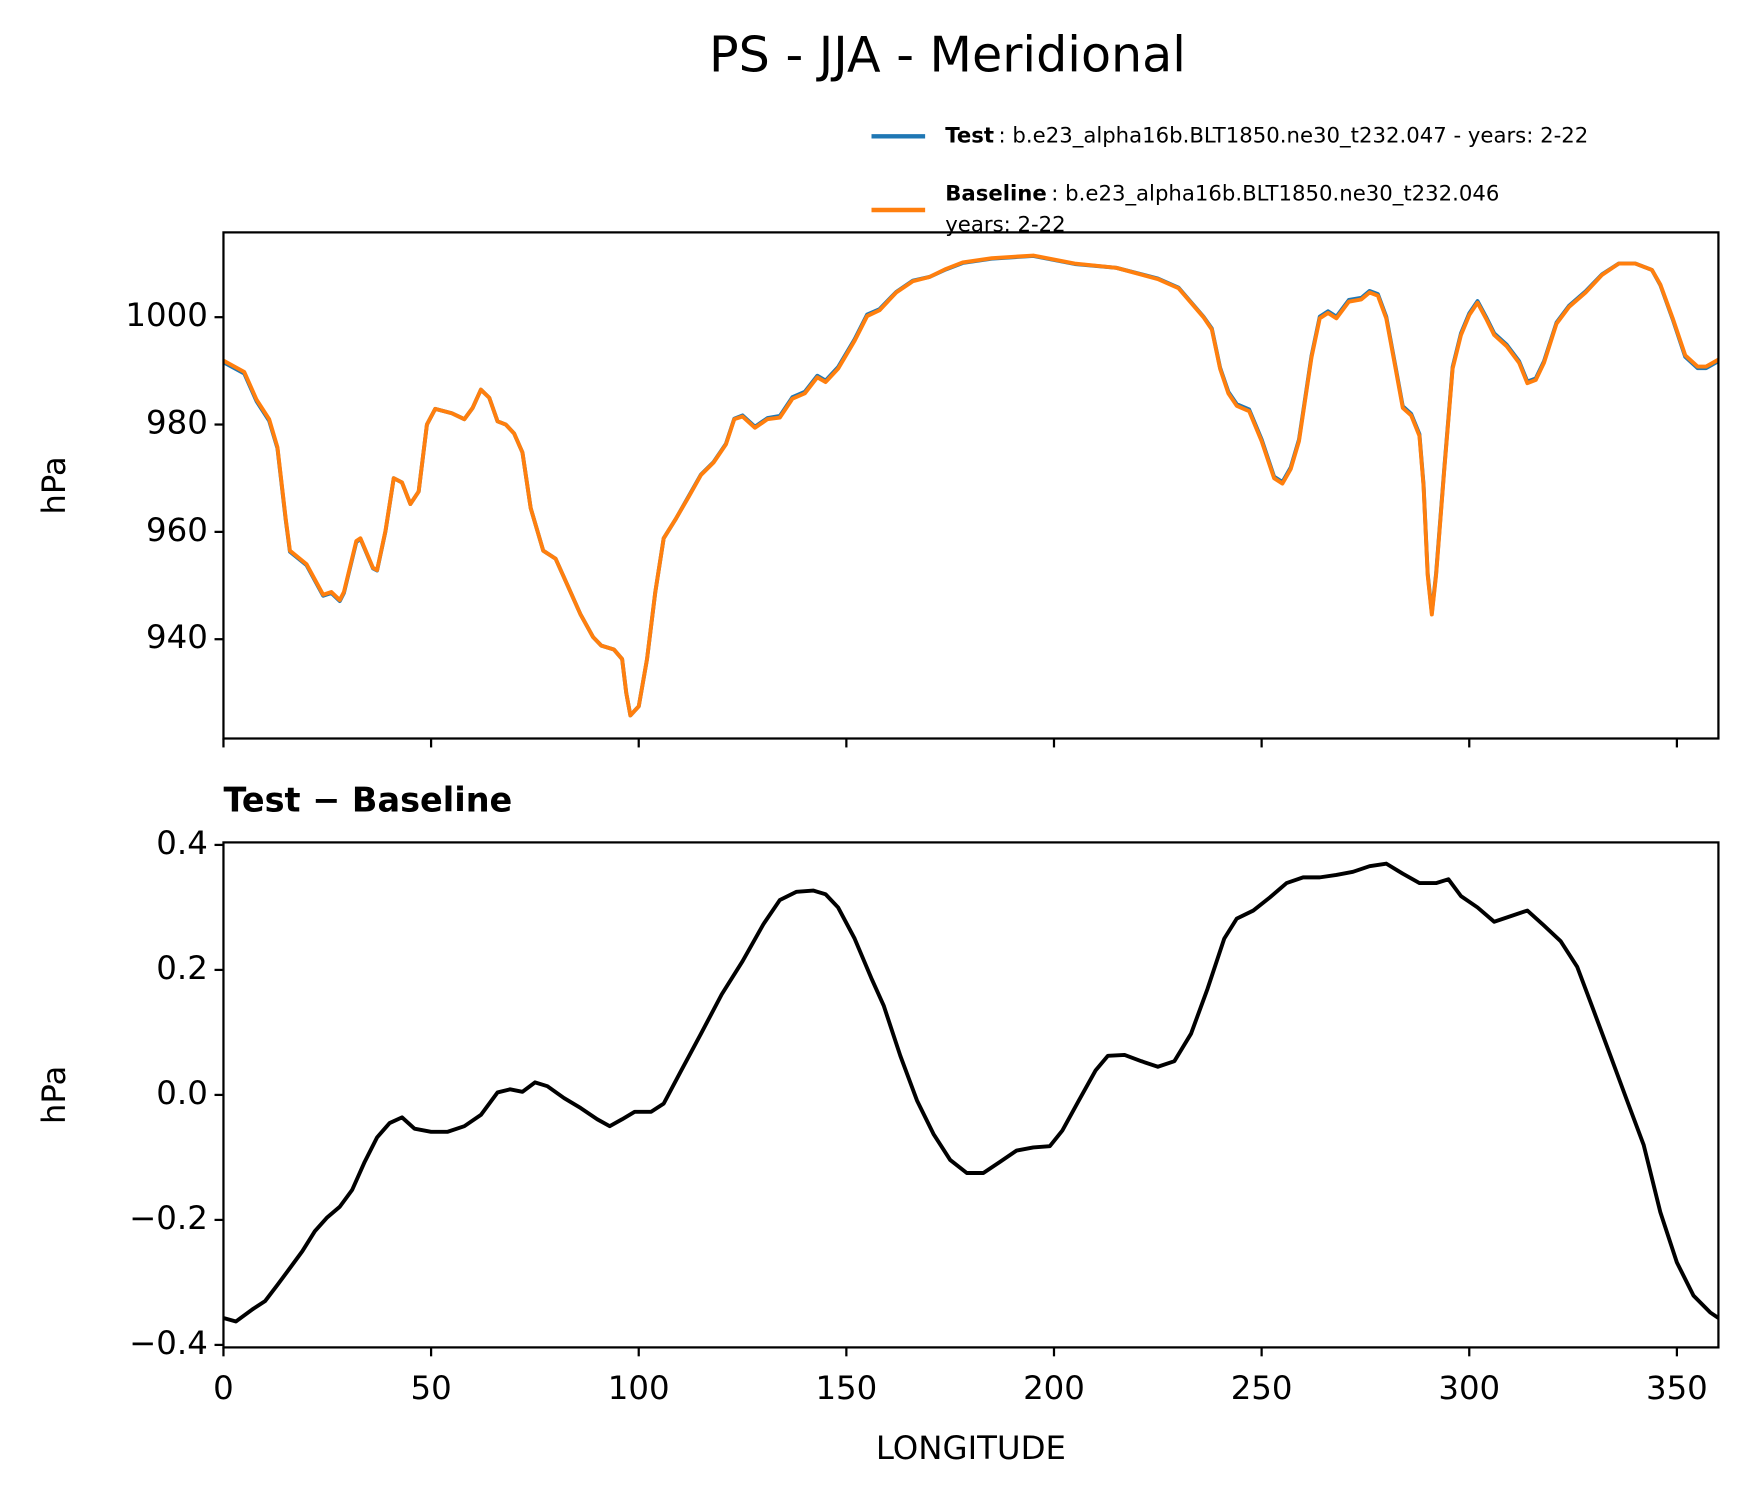 Image resolution: width=1743 pixels, height=1496 pixels. Describe the element at coordinates (947, 55) in the screenshot. I see `figure-title: PS - JJA - Meridional` at that location.